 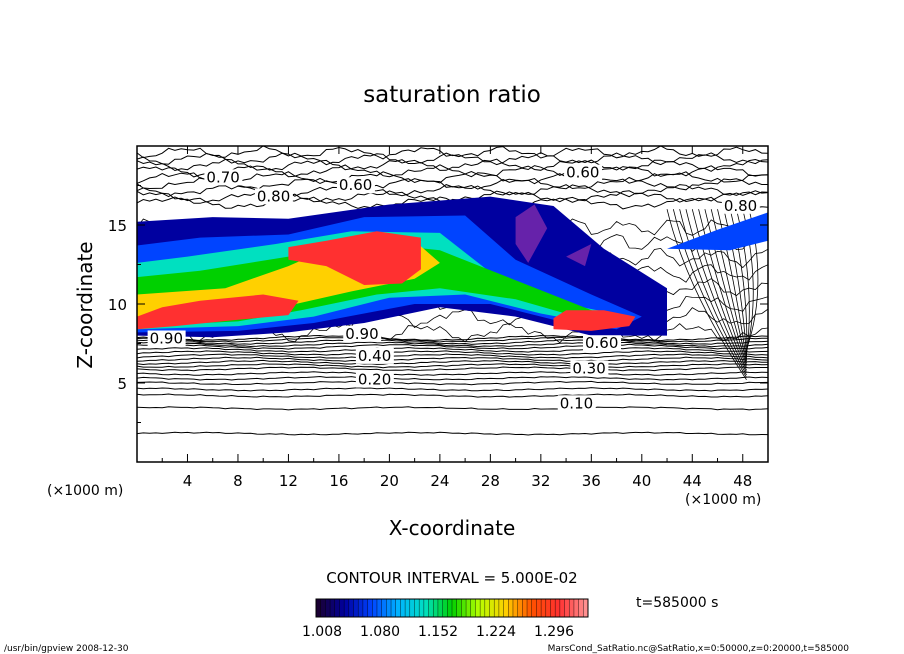 I want to click on x-tick-label: 40, so click(x=641, y=481).